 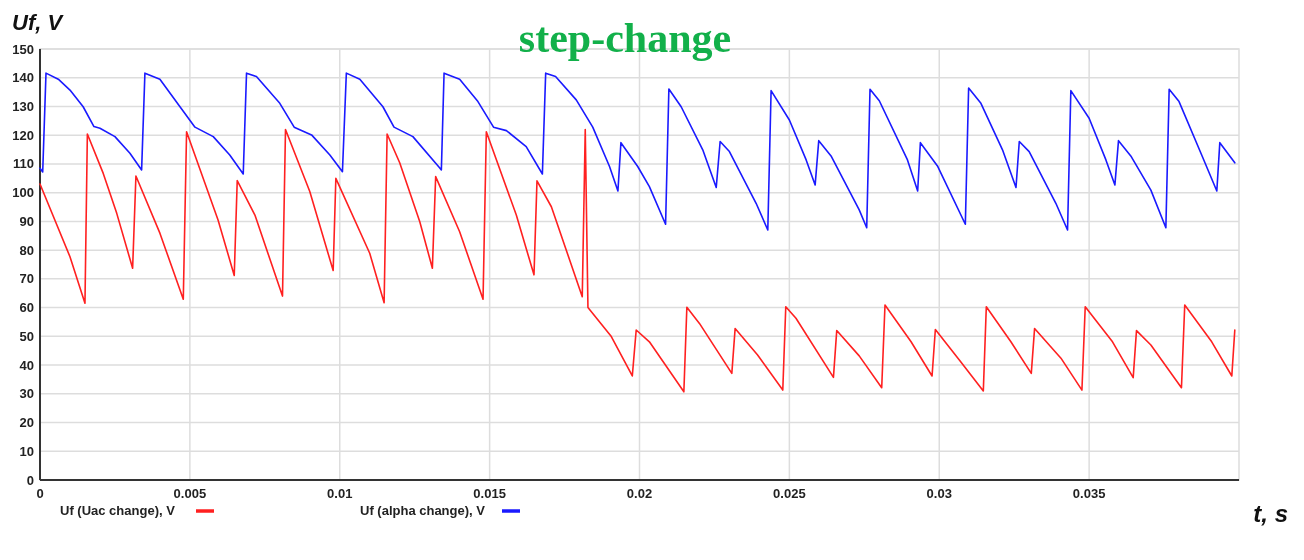 What do you see at coordinates (26, 308) in the screenshot?
I see `y-tick-label: 60` at bounding box center [26, 308].